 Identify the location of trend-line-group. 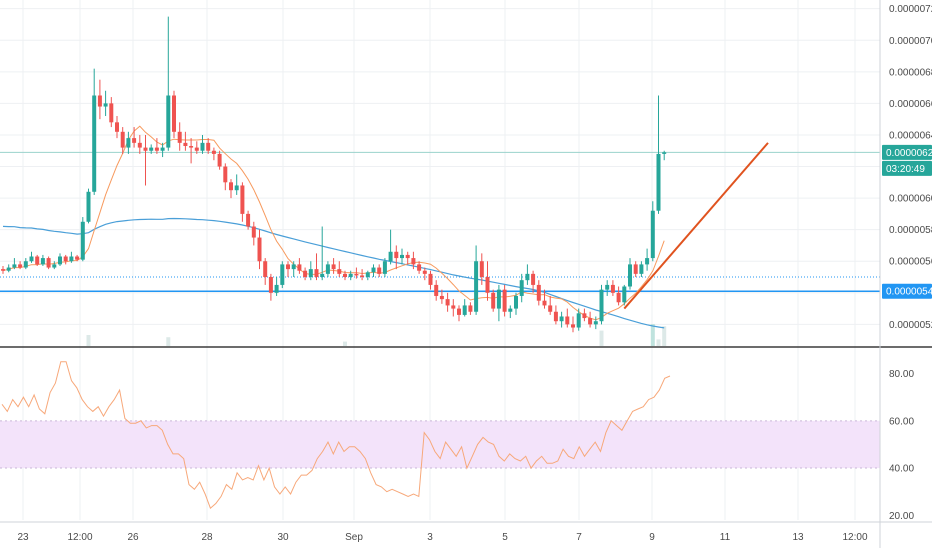
(696, 226).